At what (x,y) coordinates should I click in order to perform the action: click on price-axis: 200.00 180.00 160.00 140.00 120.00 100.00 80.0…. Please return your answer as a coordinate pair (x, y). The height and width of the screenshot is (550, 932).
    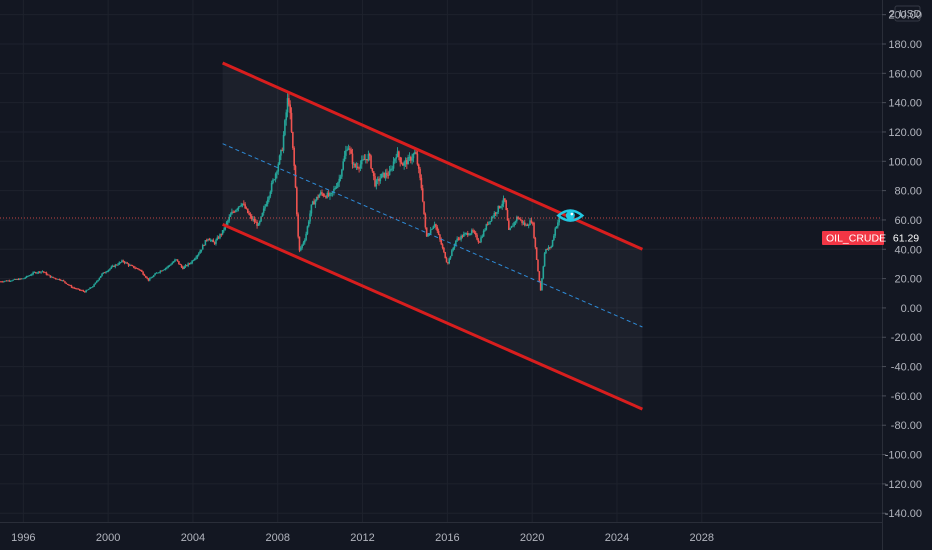
    Looking at the image, I should click on (907, 275).